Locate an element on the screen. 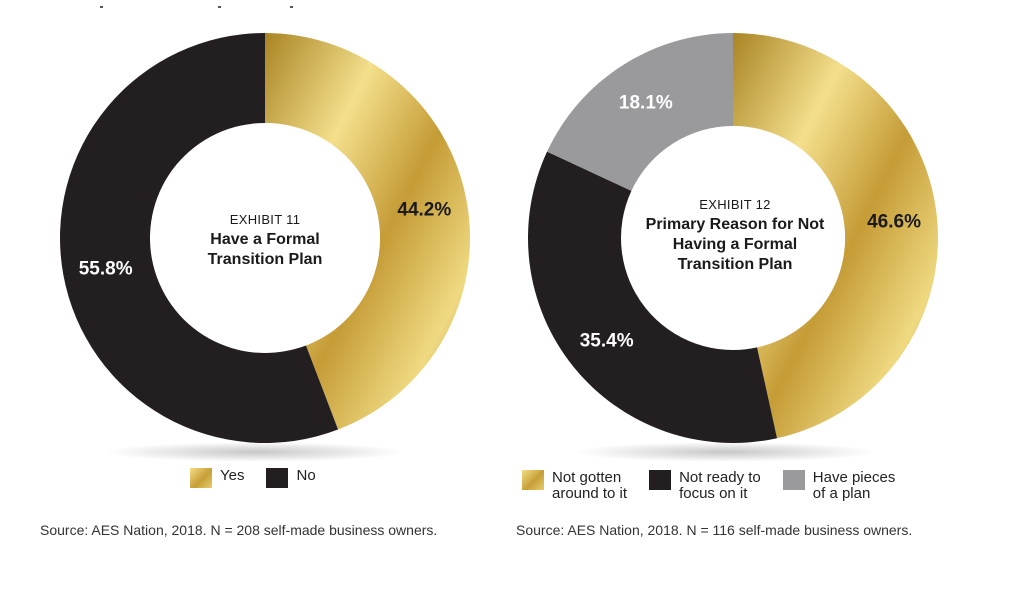  legend-label-no: No is located at coordinates (306, 475).